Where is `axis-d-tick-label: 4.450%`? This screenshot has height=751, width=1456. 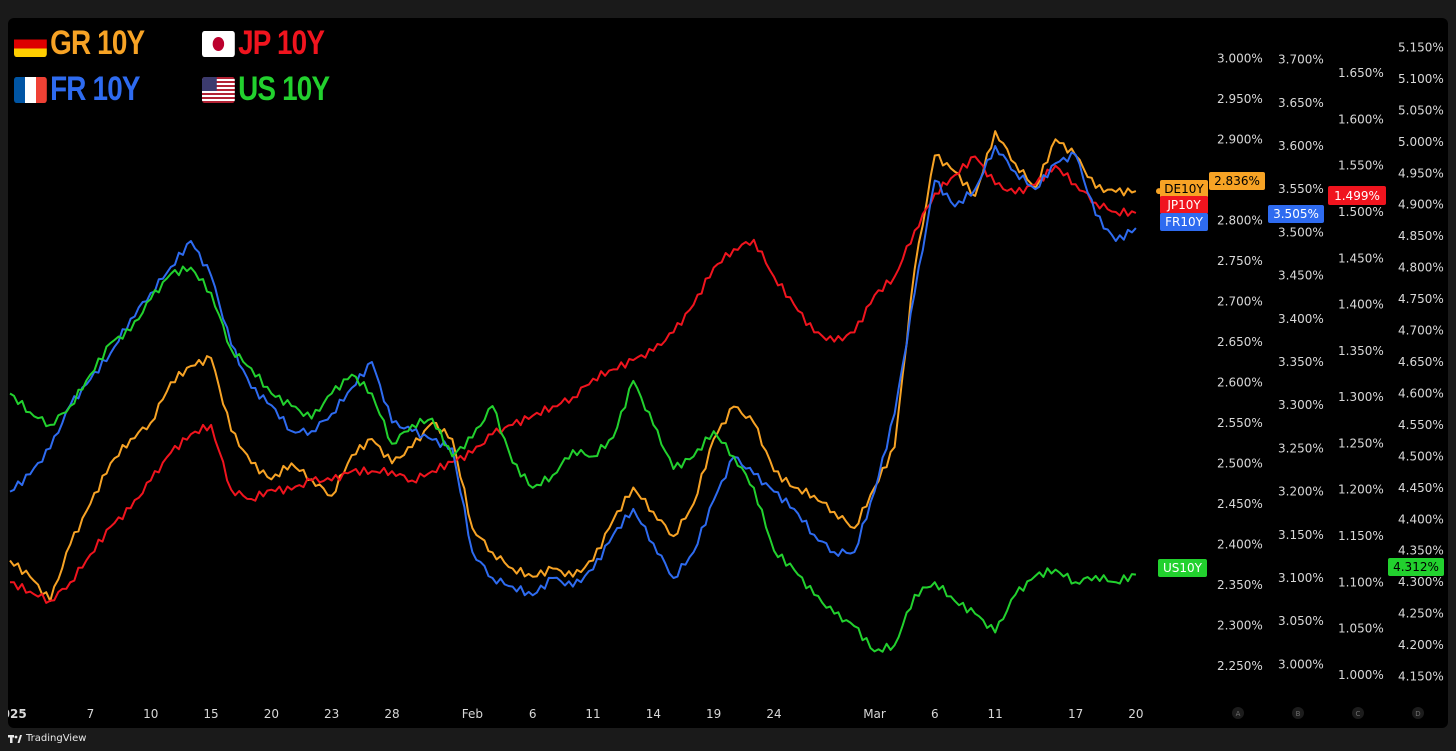
axis-d-tick-label: 4.450% is located at coordinates (1421, 488).